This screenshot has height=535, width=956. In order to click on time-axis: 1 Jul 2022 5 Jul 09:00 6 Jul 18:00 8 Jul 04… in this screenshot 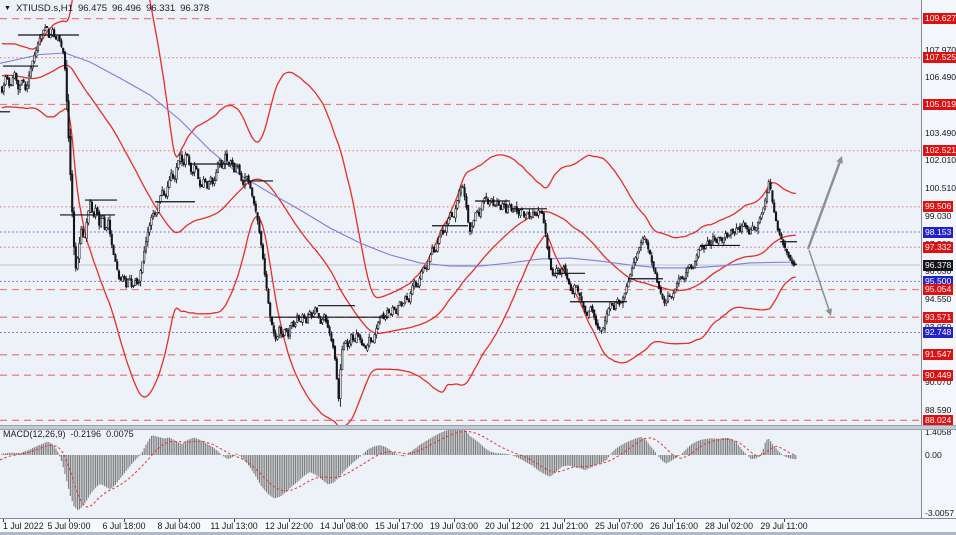, I will do `click(478, 525)`.